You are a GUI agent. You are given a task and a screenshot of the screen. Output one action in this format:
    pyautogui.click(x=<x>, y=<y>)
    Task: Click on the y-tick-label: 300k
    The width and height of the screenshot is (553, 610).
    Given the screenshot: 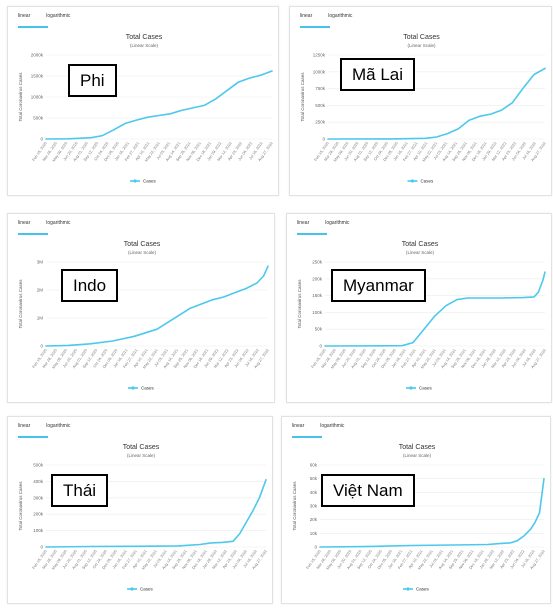 What is the action you would take?
    pyautogui.click(x=38, y=497)
    